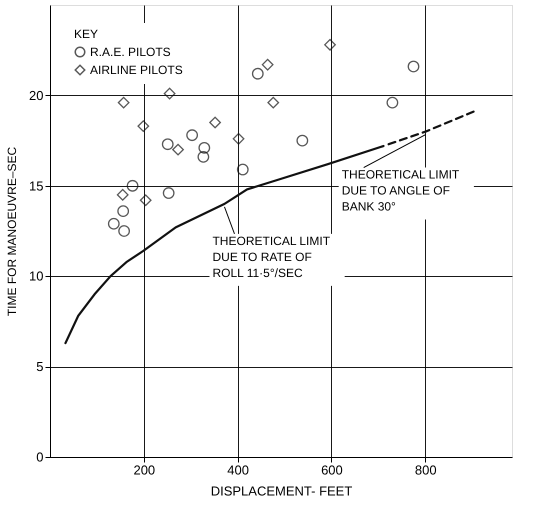  What do you see at coordinates (130, 52) in the screenshot?
I see `legend-label: R.A.E. PILOTS` at bounding box center [130, 52].